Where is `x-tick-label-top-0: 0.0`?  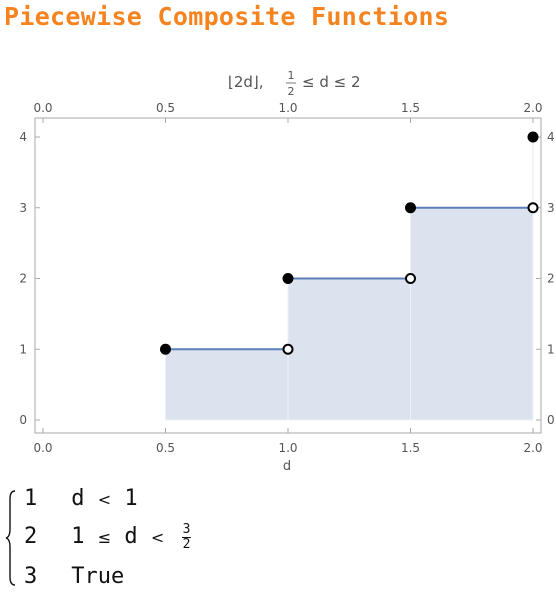 x-tick-label-top-0: 0.0 is located at coordinates (42, 108).